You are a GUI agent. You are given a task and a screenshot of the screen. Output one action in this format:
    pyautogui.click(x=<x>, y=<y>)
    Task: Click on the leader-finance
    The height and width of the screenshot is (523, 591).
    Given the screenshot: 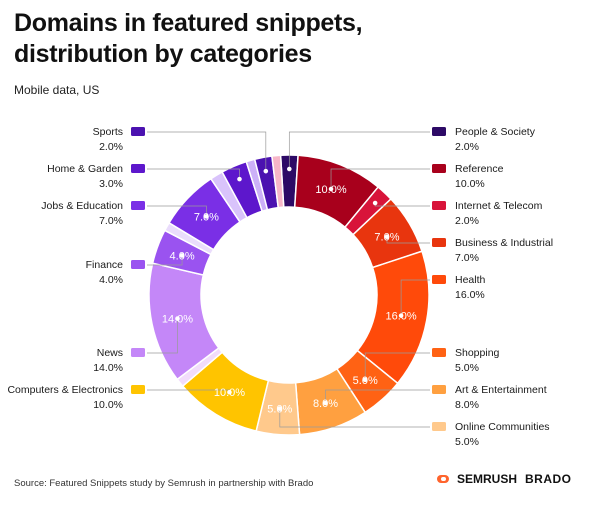 What is the action you would take?
    pyautogui.click(x=165, y=260)
    